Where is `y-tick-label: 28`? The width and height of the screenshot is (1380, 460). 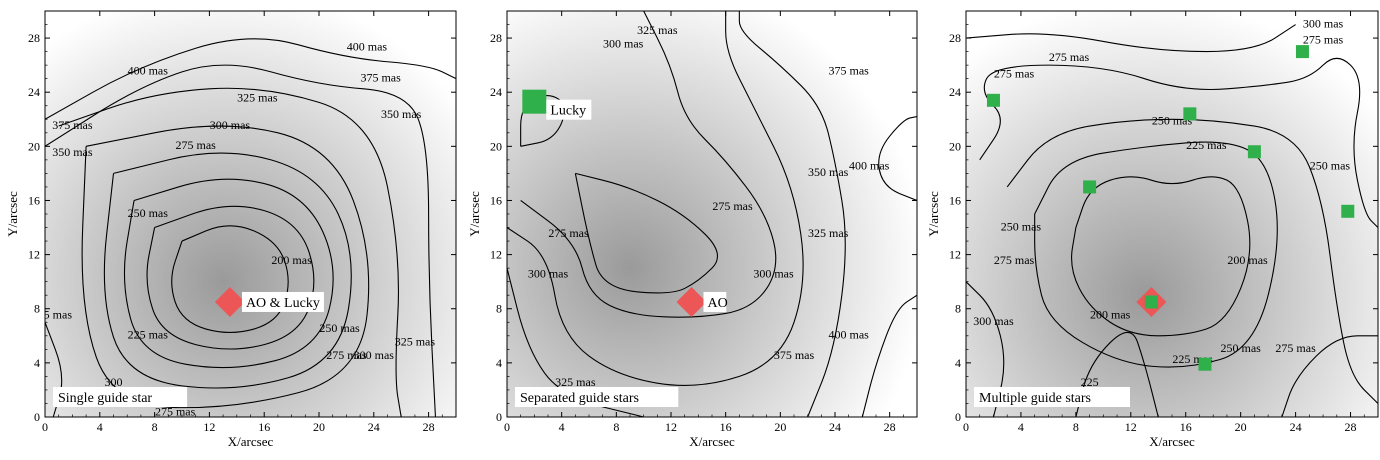 y-tick-label: 28 is located at coordinates (955, 38).